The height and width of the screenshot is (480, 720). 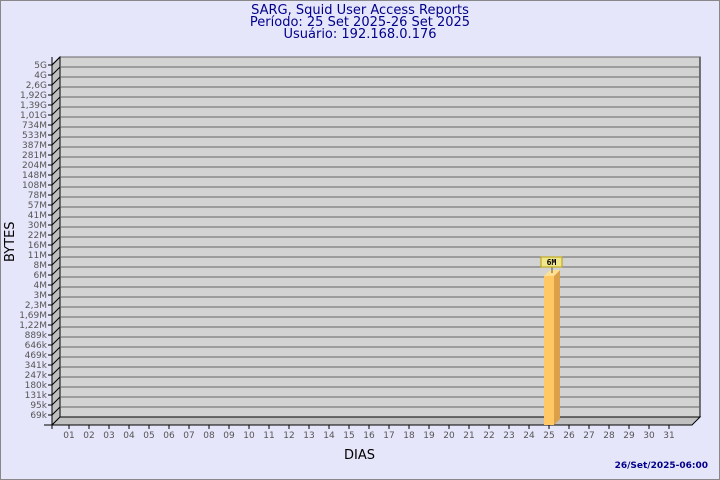 I want to click on x-tick-label: 23, so click(x=508, y=436).